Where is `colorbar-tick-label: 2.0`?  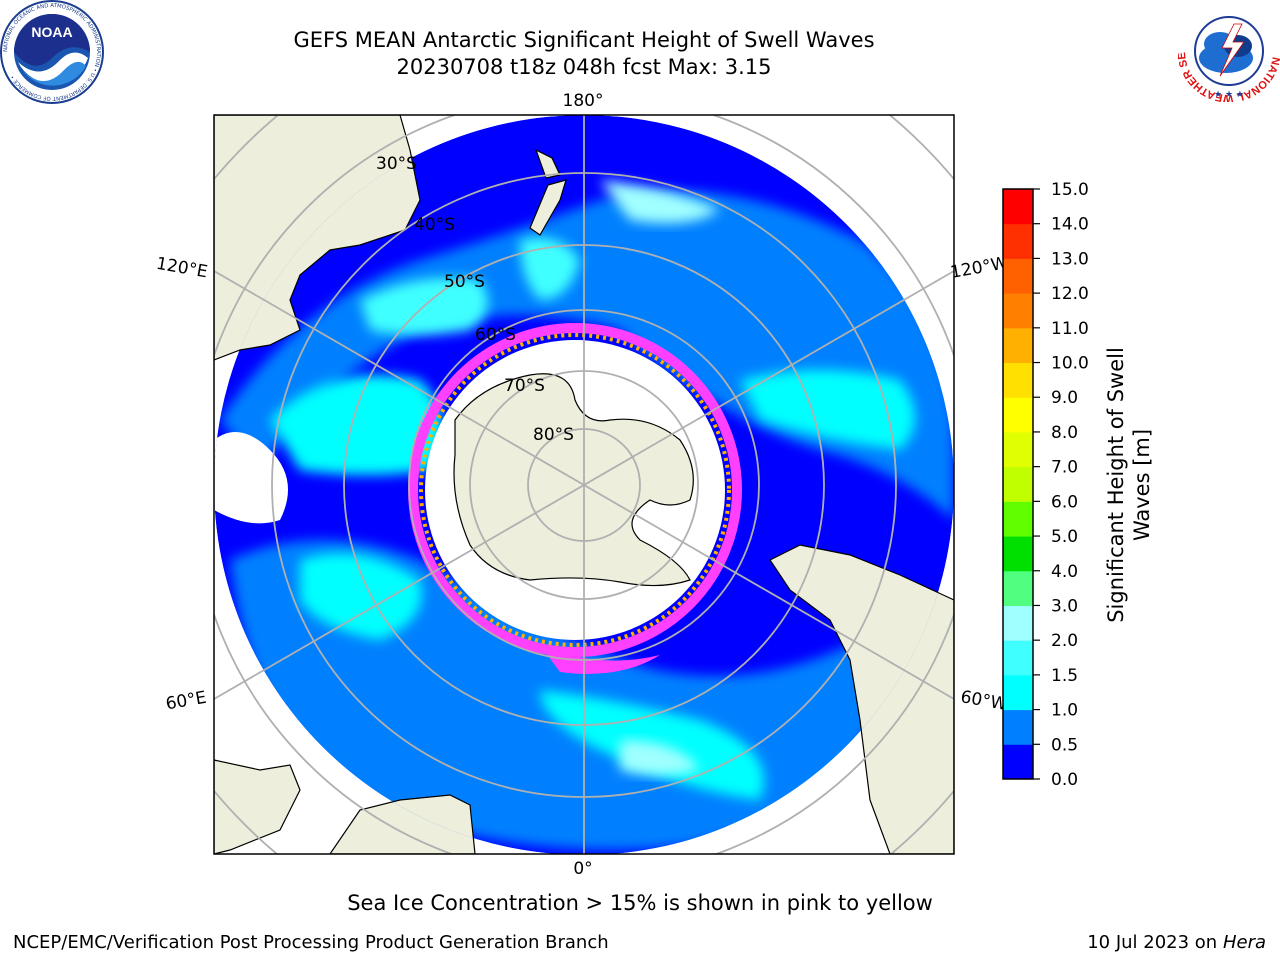 colorbar-tick-label: 2.0 is located at coordinates (1064, 641).